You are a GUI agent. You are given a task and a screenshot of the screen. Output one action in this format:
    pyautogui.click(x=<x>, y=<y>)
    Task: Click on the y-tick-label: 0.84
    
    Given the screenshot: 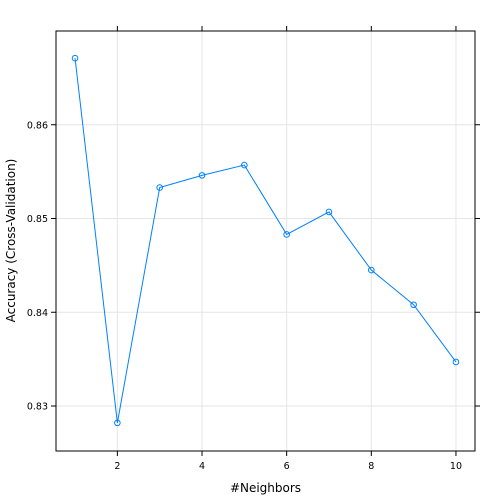 What is the action you would take?
    pyautogui.click(x=37, y=313)
    